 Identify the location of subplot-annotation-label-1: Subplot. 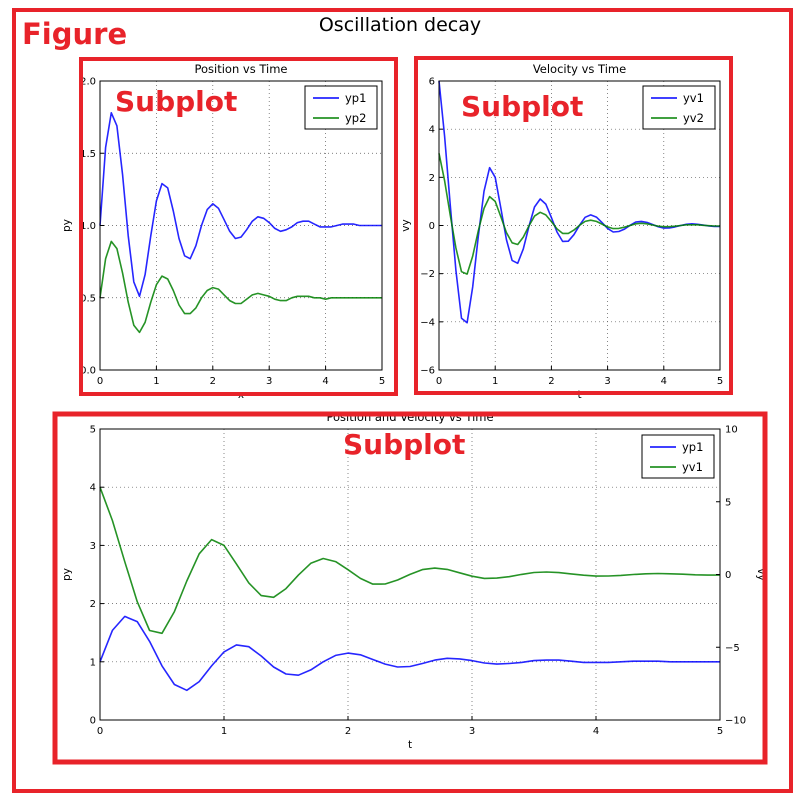
(176, 101).